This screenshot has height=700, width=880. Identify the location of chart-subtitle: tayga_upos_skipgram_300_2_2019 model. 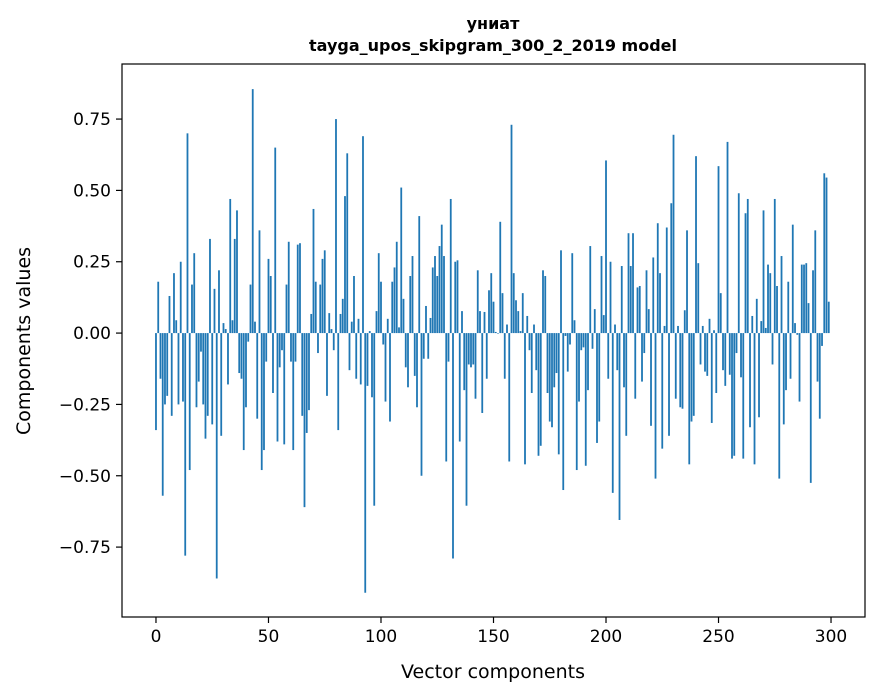
(493, 45).